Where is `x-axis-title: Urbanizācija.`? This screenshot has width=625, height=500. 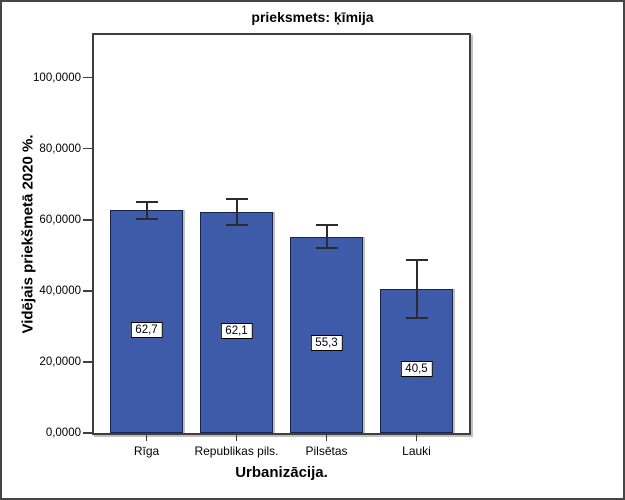
x-axis-title: Urbanizācija. is located at coordinates (281, 472).